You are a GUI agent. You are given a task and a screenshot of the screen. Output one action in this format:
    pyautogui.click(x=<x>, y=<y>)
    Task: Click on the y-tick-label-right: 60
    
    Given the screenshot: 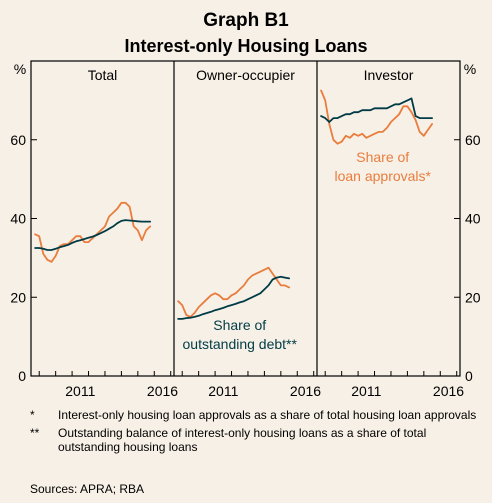 What is the action you would take?
    pyautogui.click(x=473, y=140)
    